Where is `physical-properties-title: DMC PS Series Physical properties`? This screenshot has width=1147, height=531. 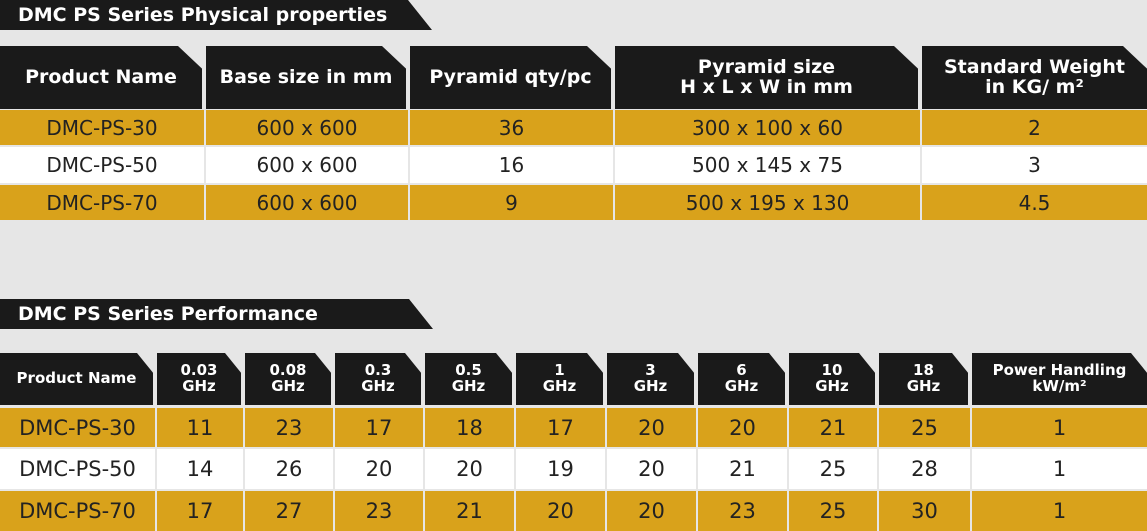
physical-properties-title: DMC PS Series Physical properties is located at coordinates (216, 15).